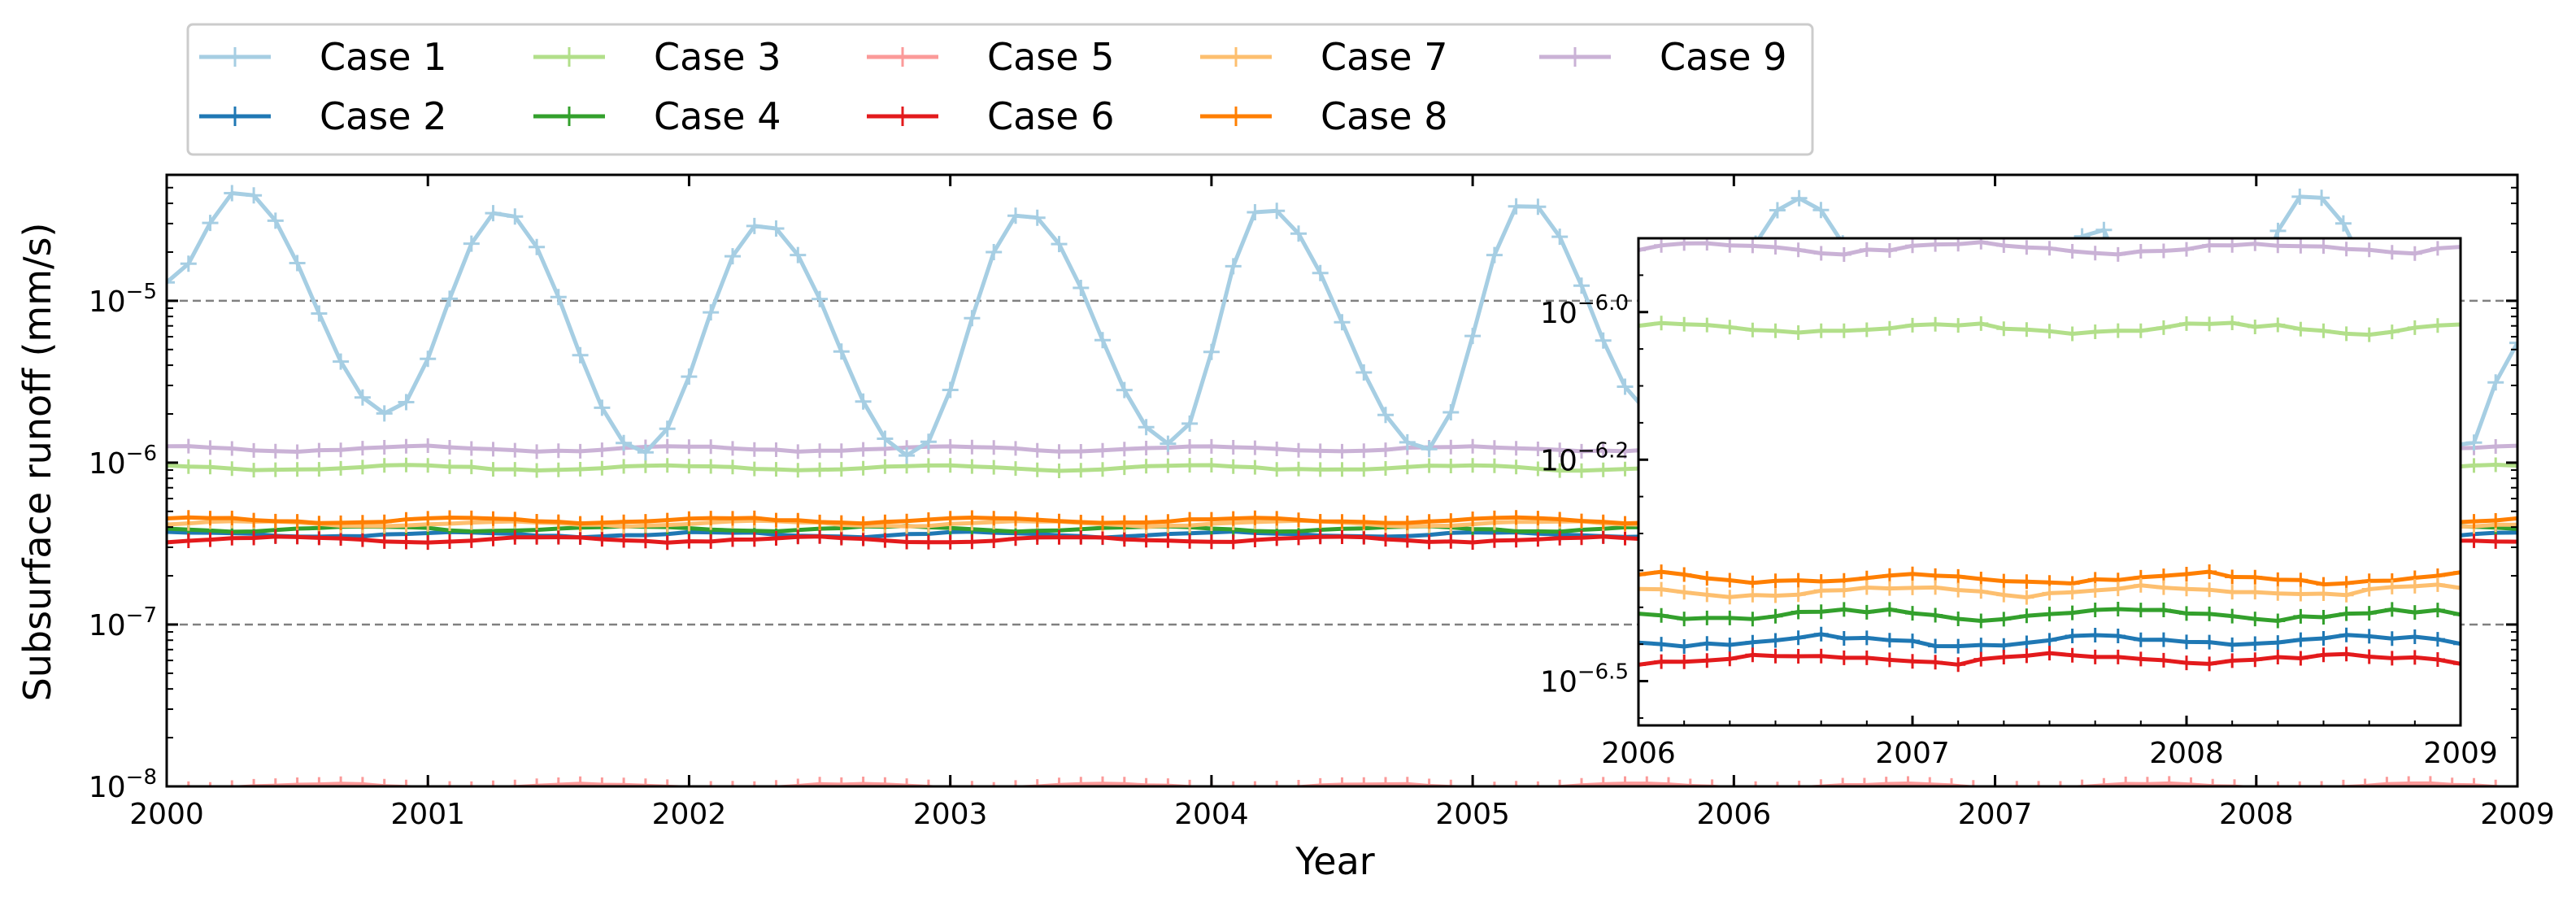  I want to click on legend-label: Case 5, so click(1050, 57).